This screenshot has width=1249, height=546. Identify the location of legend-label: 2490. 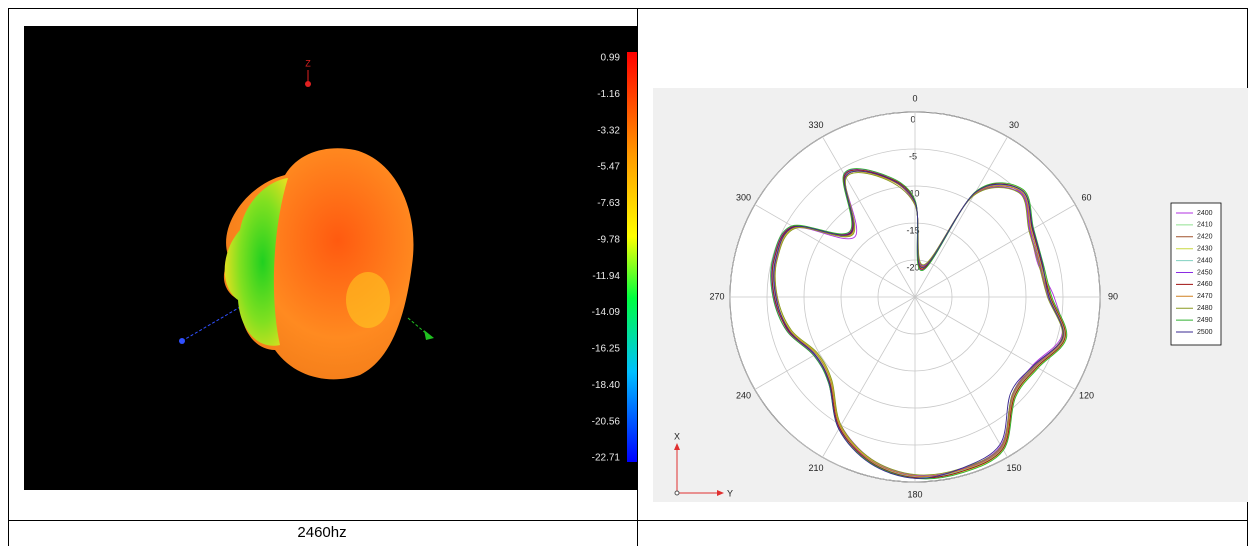
(1205, 320).